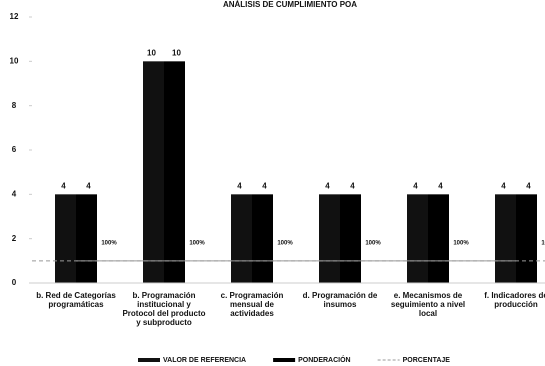 The image size is (545, 366). Describe the element at coordinates (324, 359) in the screenshot. I see `legend-label: PONDERACIÓN` at that location.